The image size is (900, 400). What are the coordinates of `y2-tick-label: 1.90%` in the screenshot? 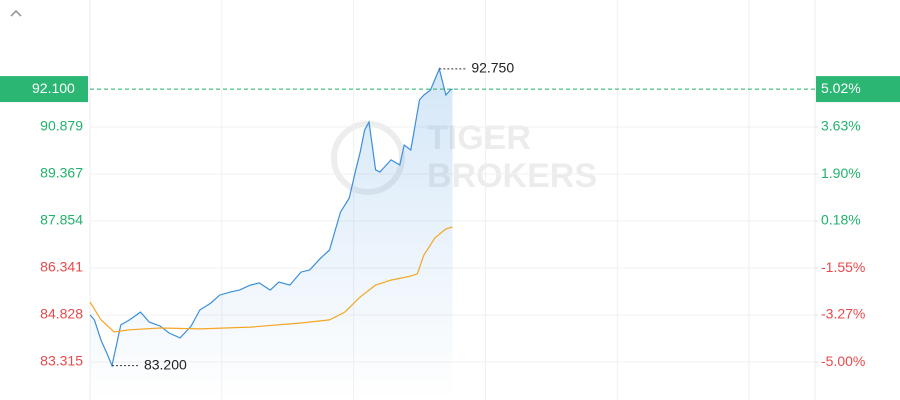 It's located at (841, 173).